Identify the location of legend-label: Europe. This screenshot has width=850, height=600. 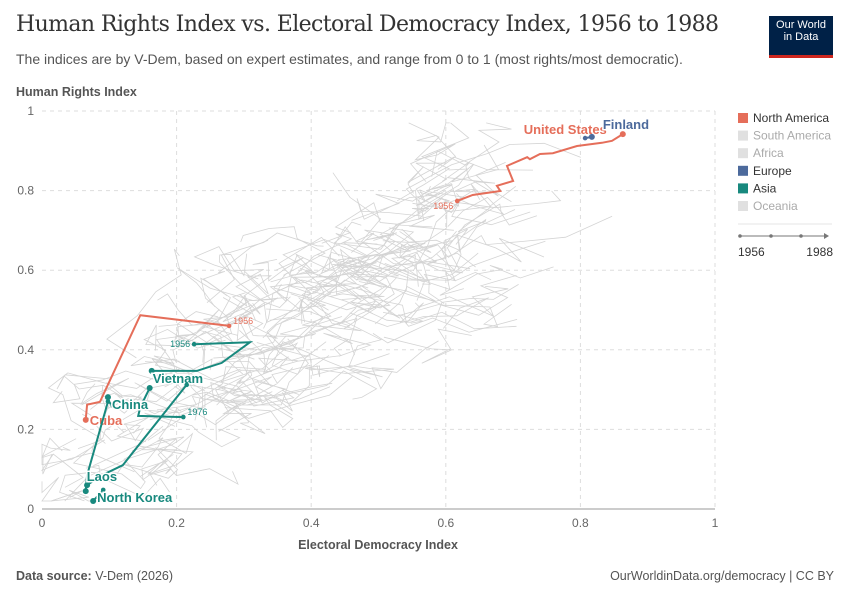
(772, 171).